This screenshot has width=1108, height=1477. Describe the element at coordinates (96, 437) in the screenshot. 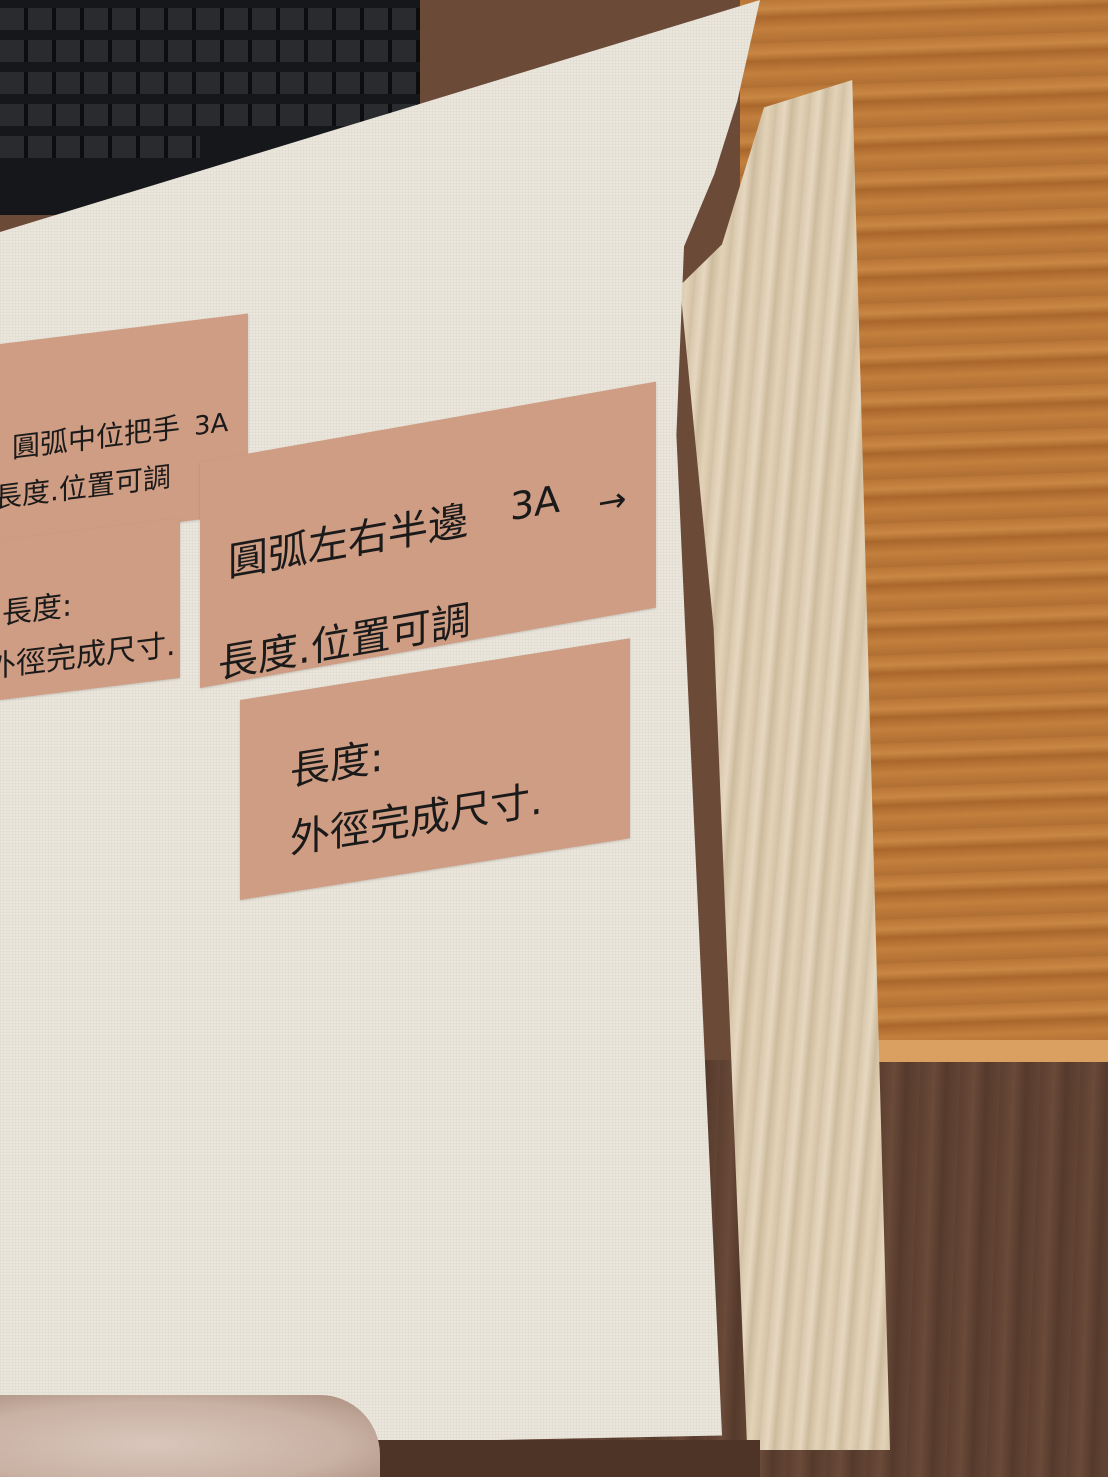

I see `label-text: 圓弧中位把手` at that location.